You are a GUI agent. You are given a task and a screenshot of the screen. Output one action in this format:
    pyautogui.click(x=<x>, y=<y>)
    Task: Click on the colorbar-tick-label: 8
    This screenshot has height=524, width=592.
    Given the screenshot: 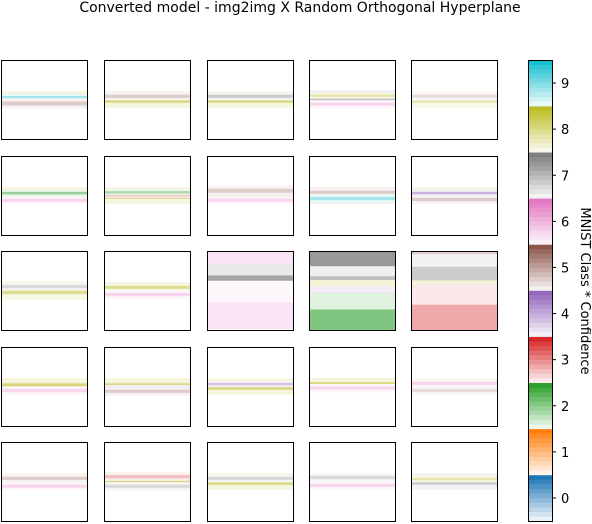 What is the action you would take?
    pyautogui.click(x=565, y=130)
    